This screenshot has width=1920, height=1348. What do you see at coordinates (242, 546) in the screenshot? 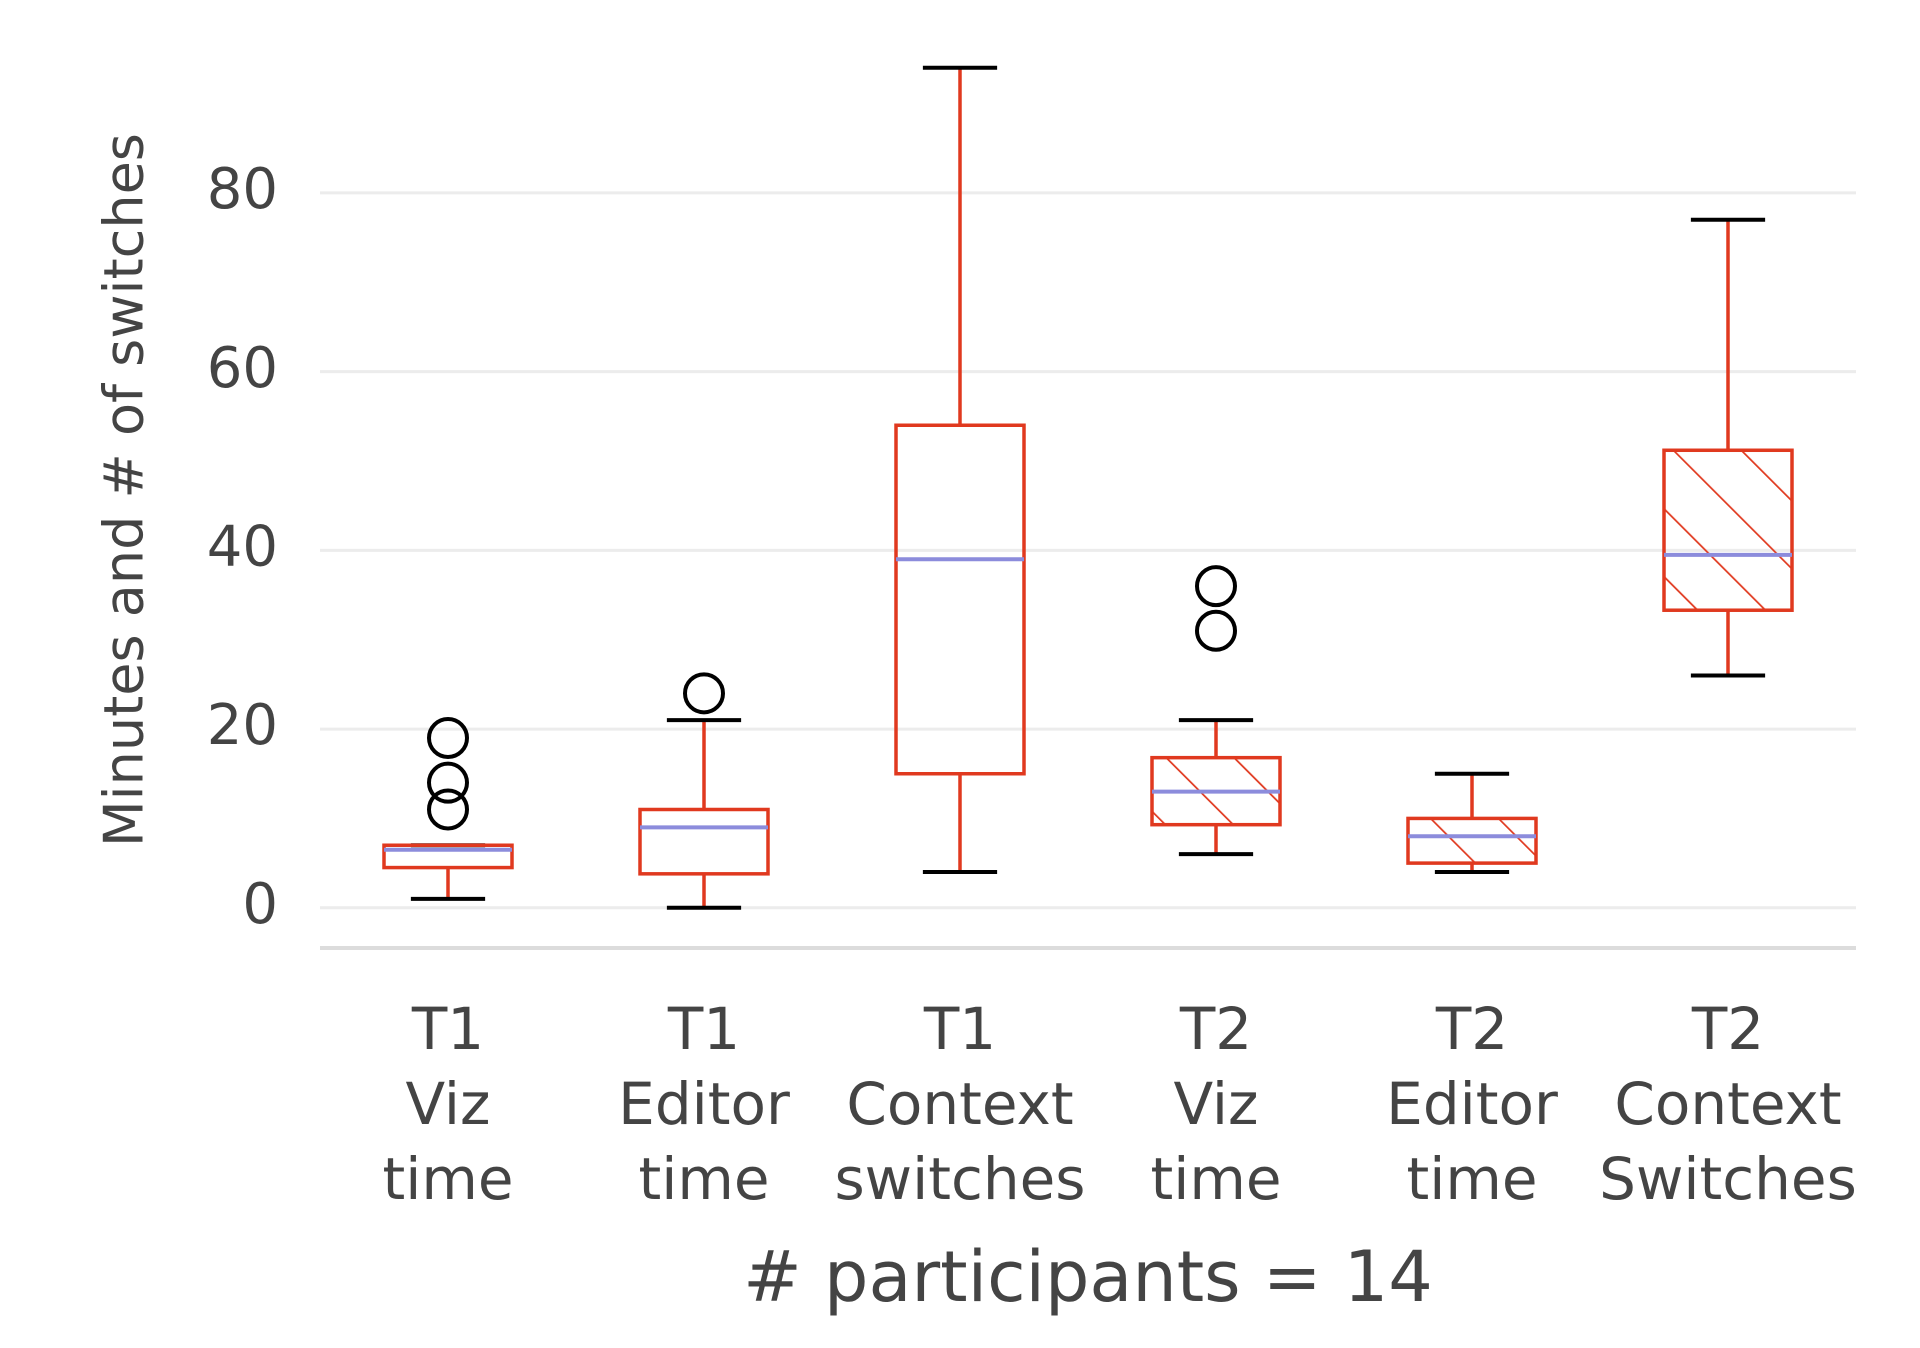
I see `y-tick-label: 40` at bounding box center [242, 546].